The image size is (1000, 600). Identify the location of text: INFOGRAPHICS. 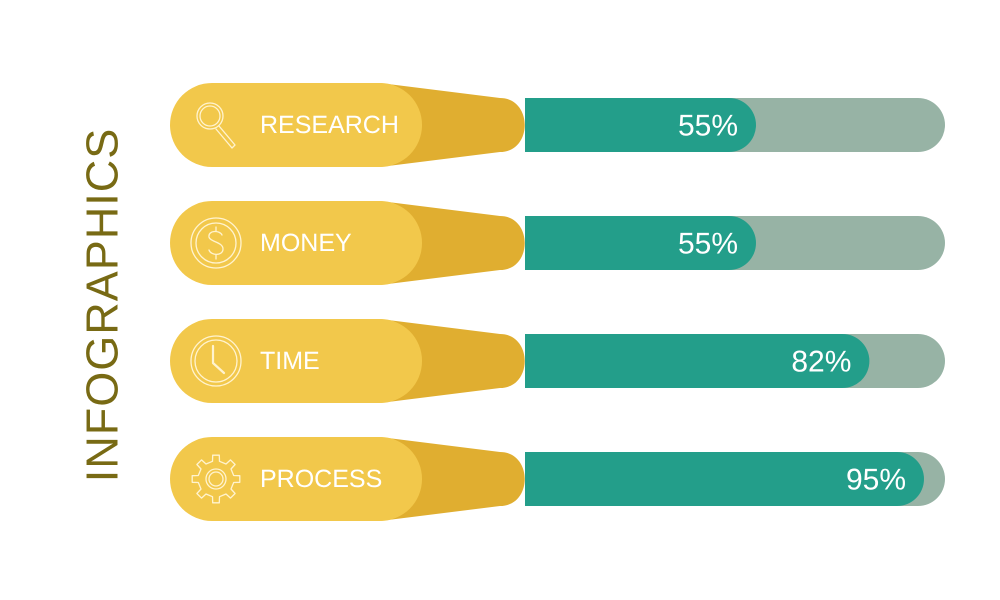
(102, 305).